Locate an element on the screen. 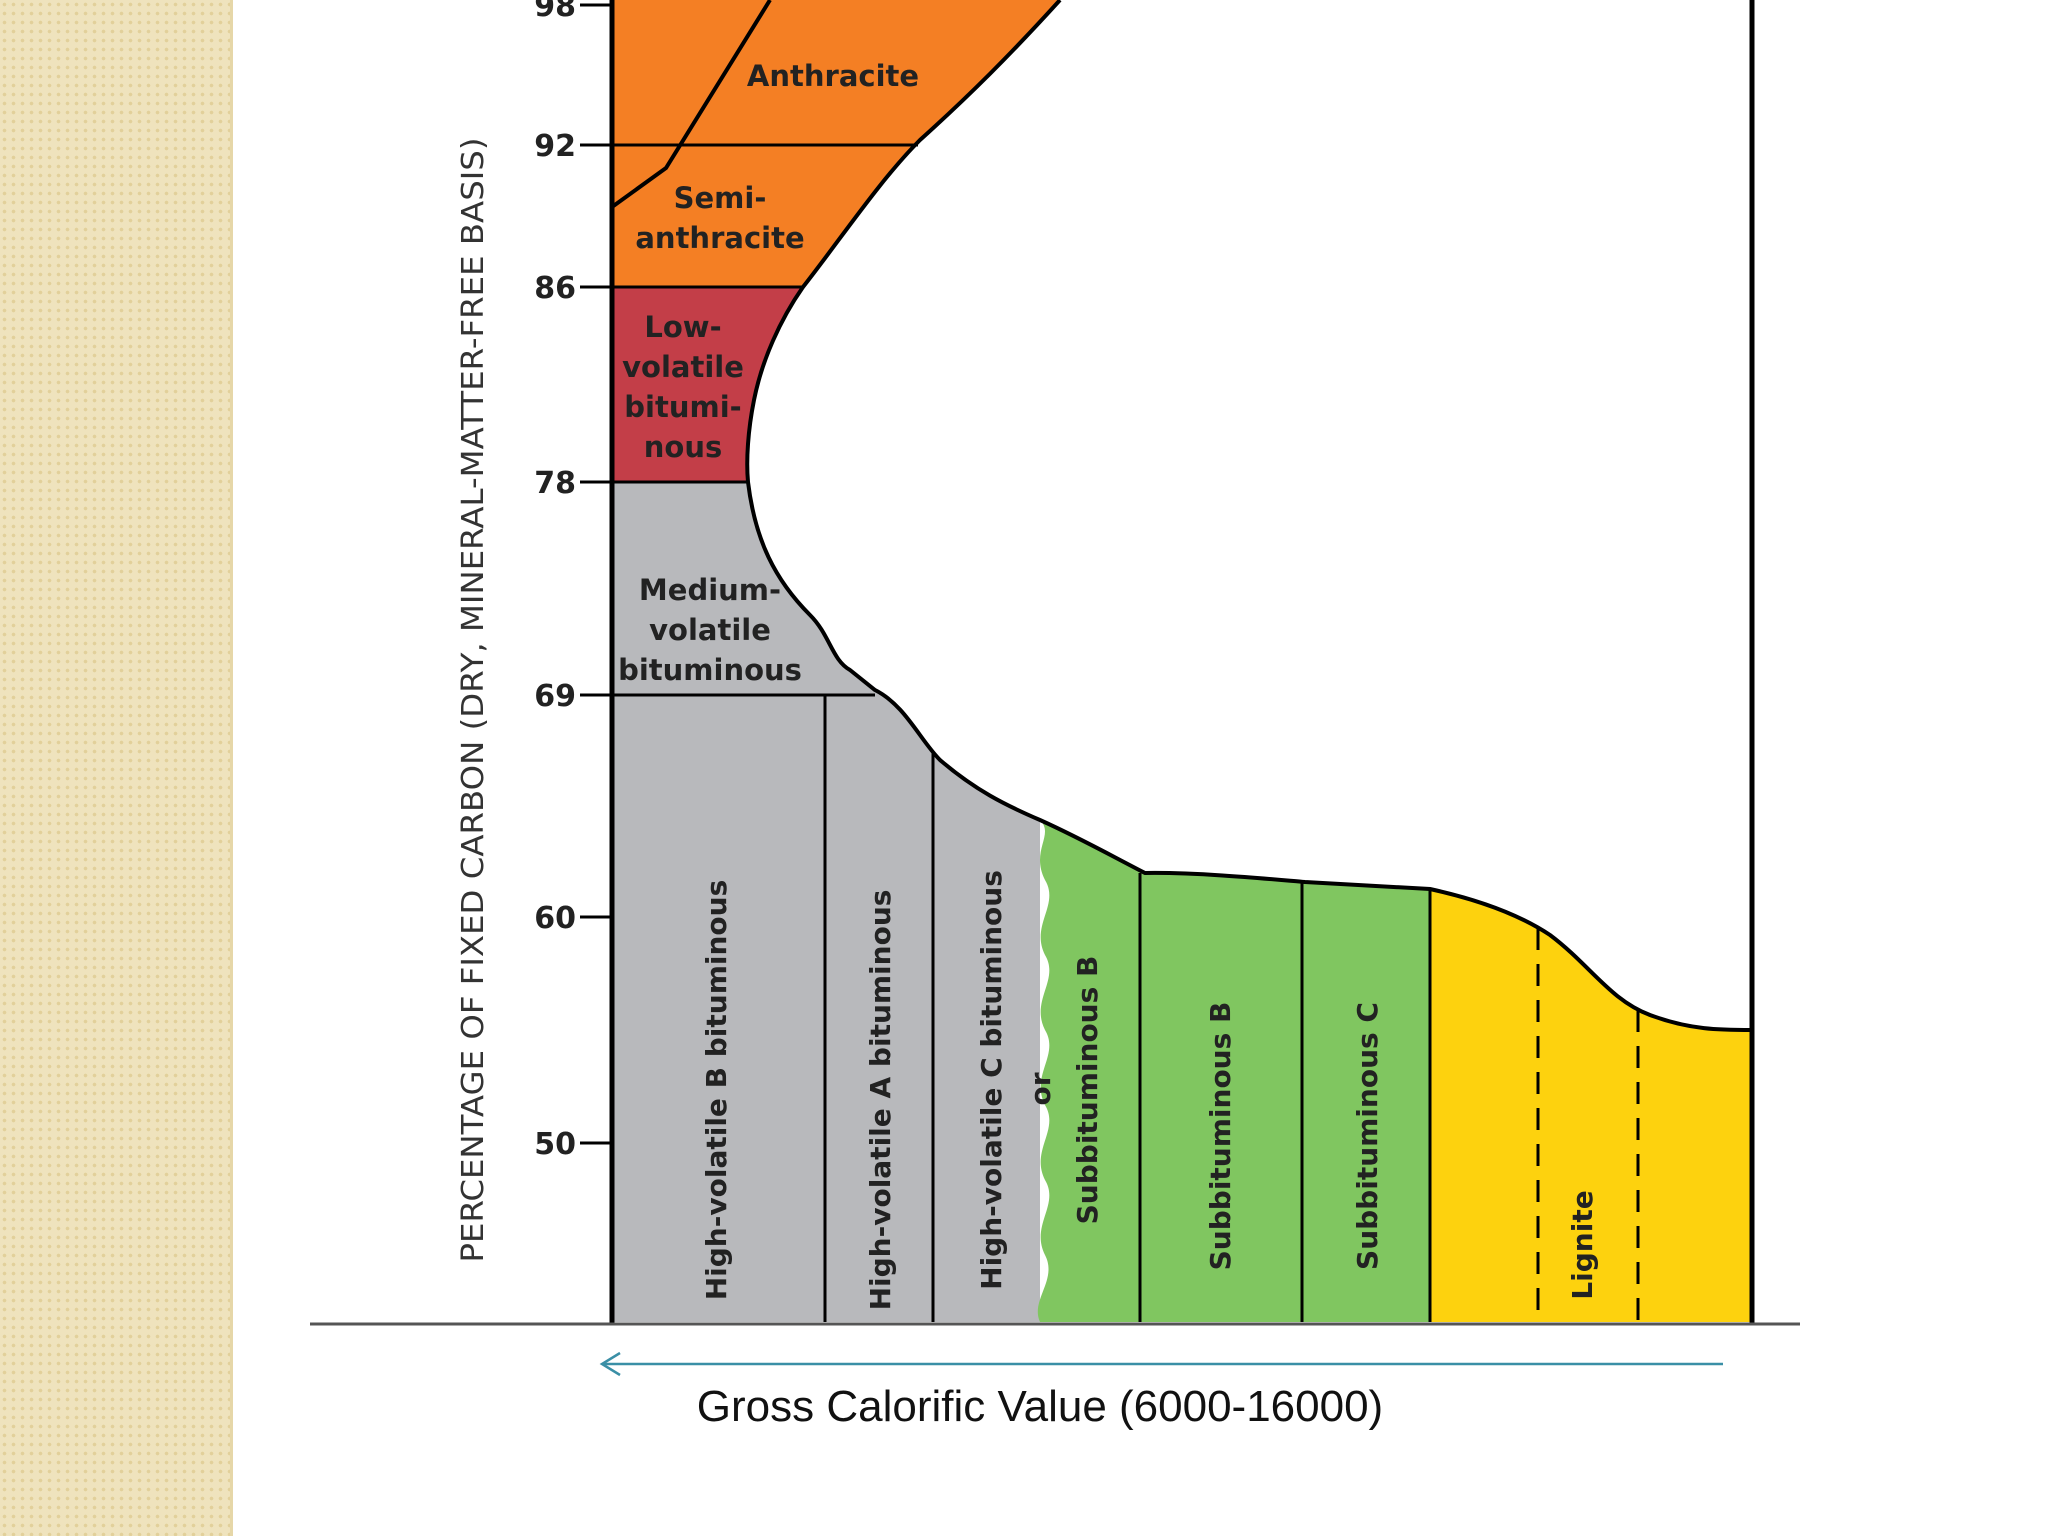  y-tick-86: 86 is located at coordinates (555, 288).